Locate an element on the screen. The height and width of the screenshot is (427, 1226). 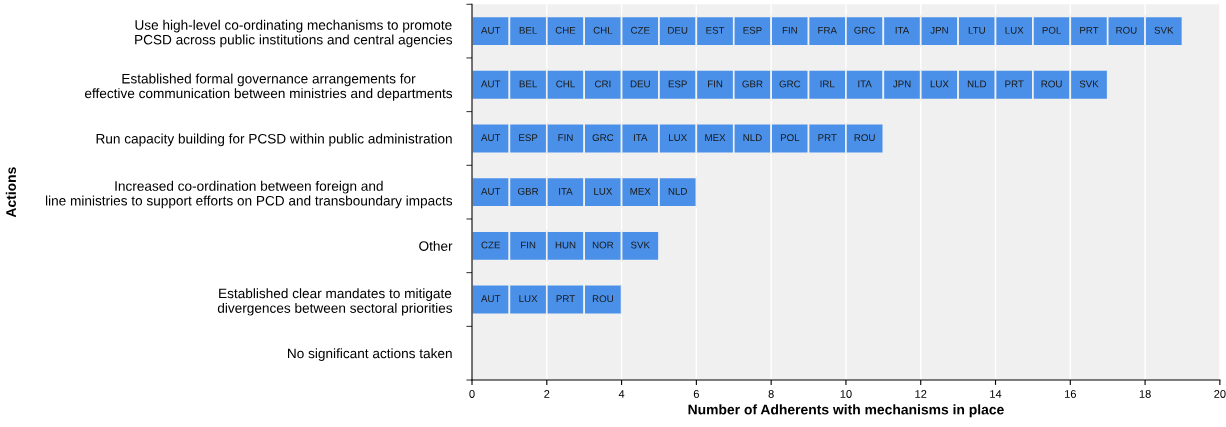
x-tick-label: 18 is located at coordinates (1145, 394).